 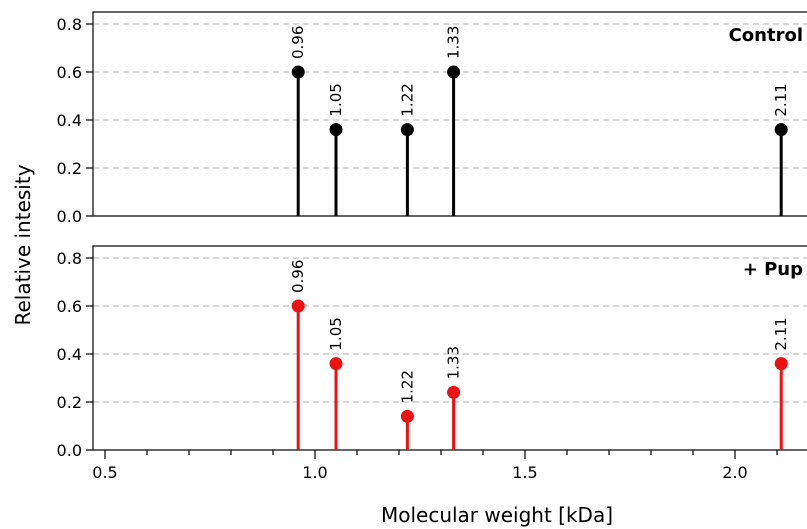 What do you see at coordinates (766, 35) in the screenshot?
I see `panel-title: Control` at bounding box center [766, 35].